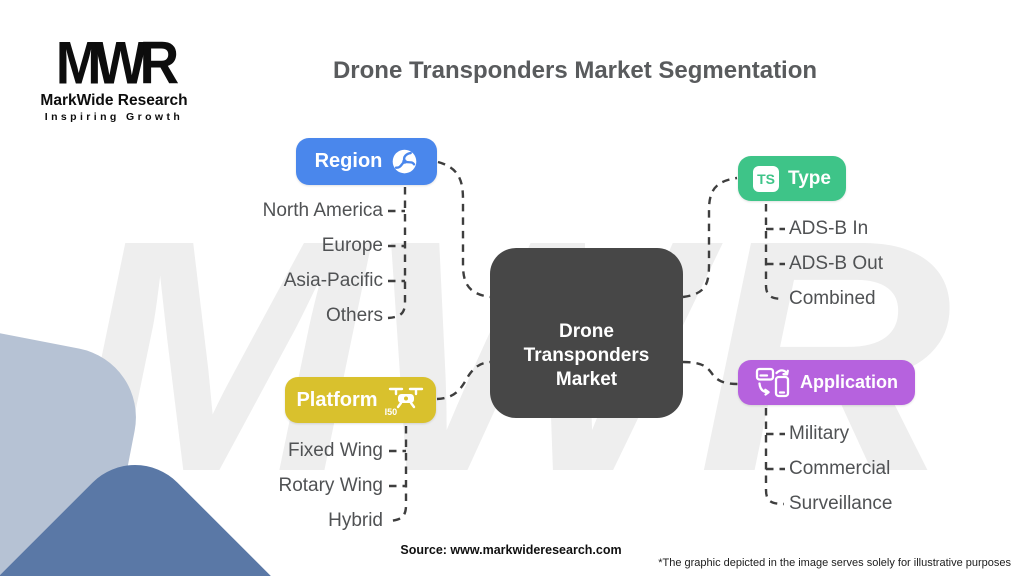  I want to click on category-platform: Platform I50, so click(360, 400).